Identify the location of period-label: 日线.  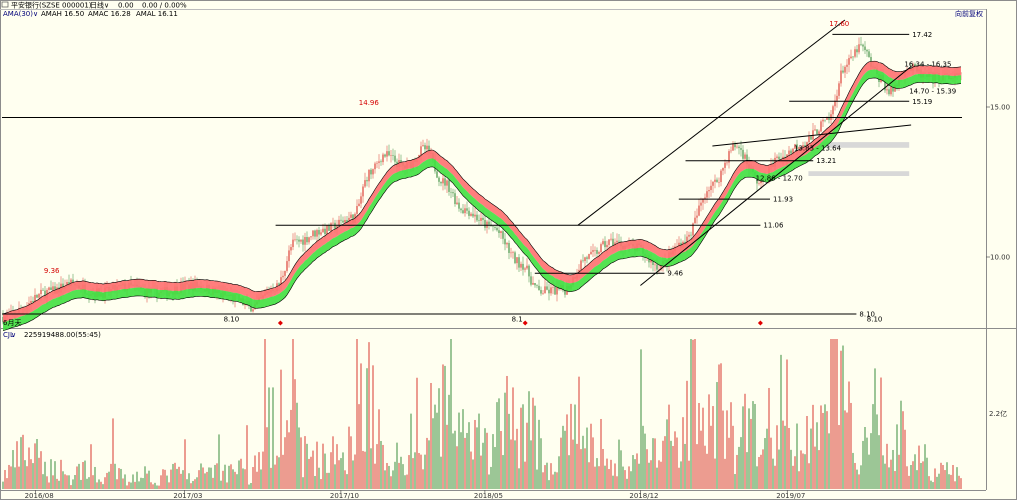
(97, 5).